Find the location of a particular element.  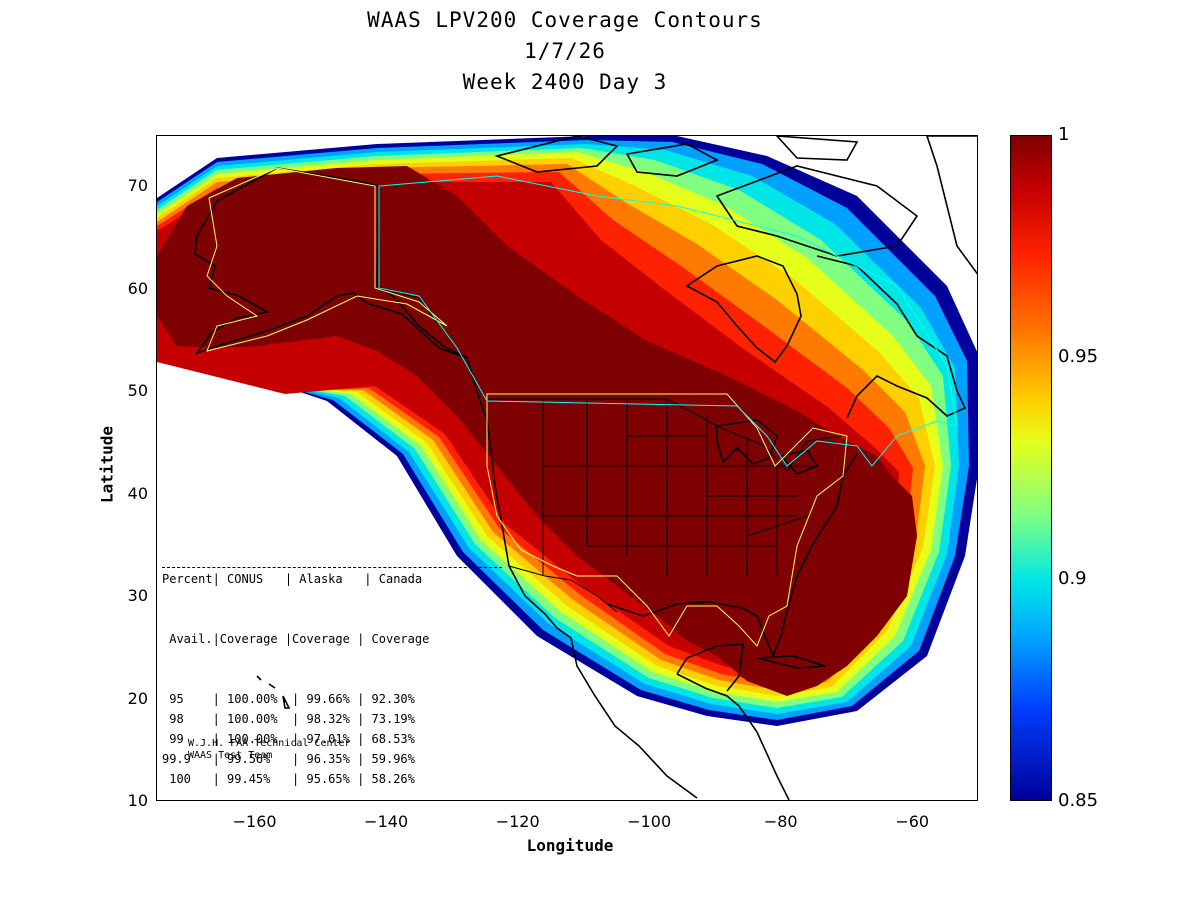

y-tick-label: 70 is located at coordinates (137, 186).